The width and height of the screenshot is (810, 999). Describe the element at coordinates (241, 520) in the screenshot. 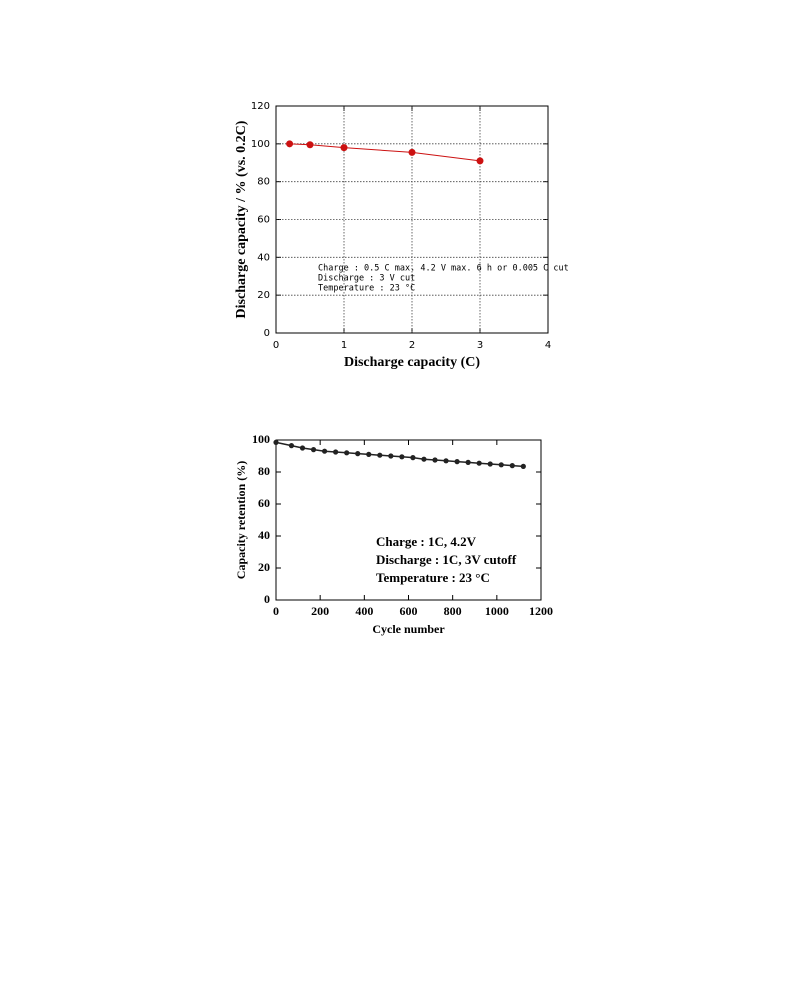

I see `y-axis-label: Capacity retention (%)` at that location.